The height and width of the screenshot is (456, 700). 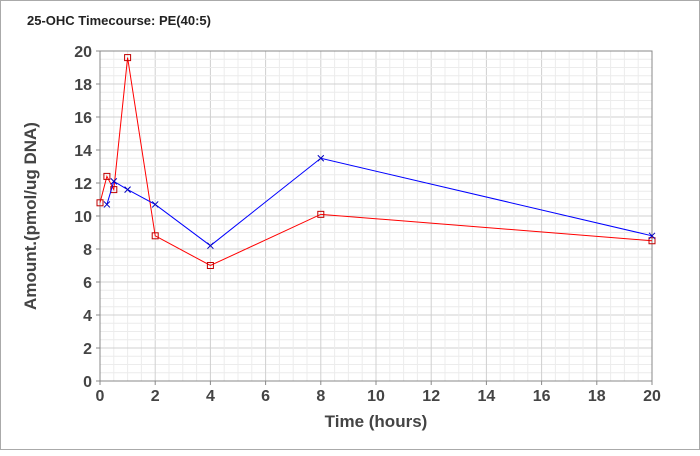 What do you see at coordinates (155, 396) in the screenshot?
I see `x-tick-label: 2` at bounding box center [155, 396].